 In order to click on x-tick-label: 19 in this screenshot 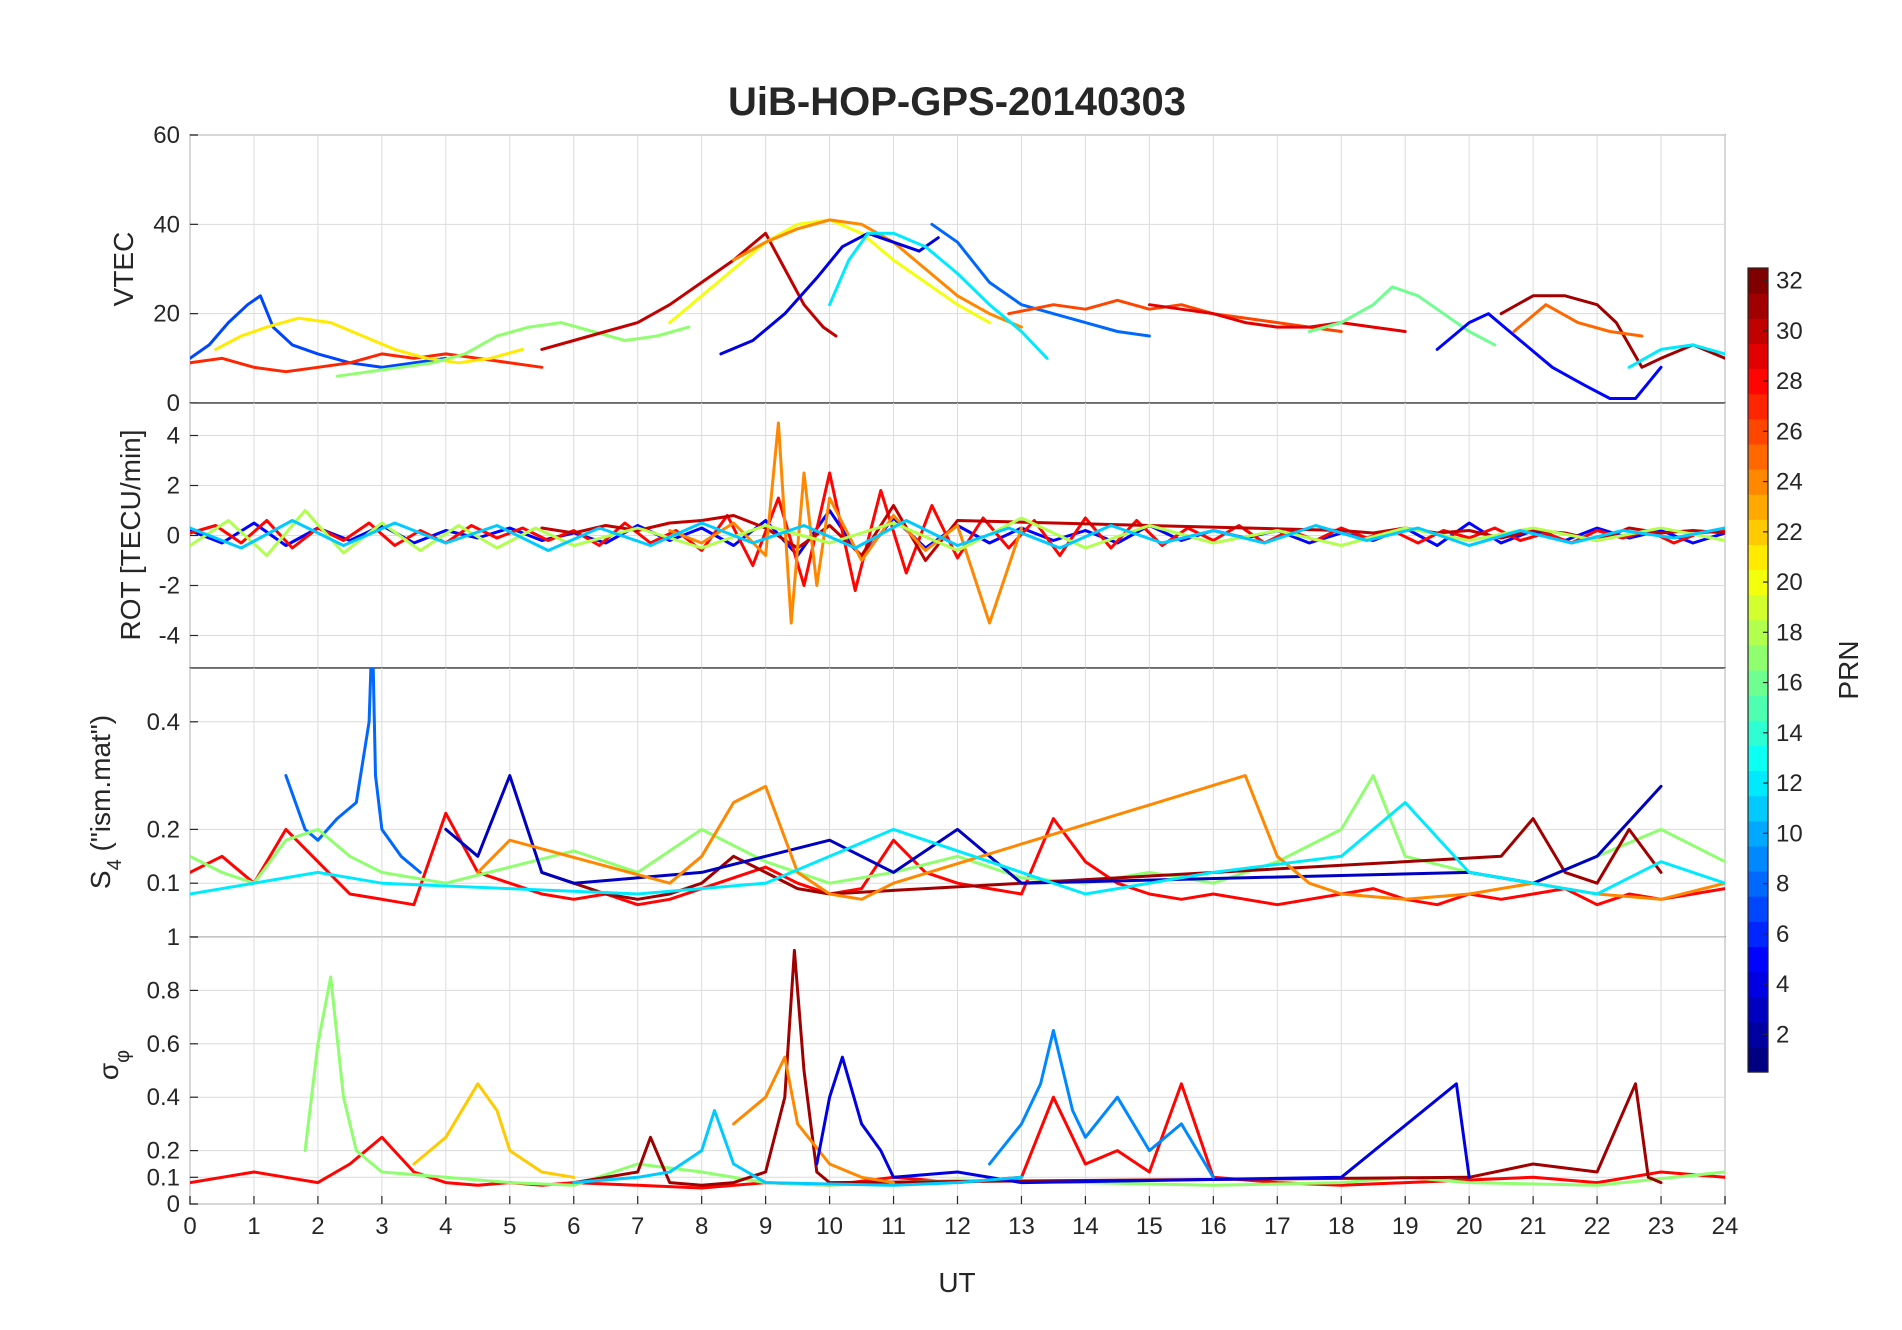, I will do `click(1405, 1226)`.